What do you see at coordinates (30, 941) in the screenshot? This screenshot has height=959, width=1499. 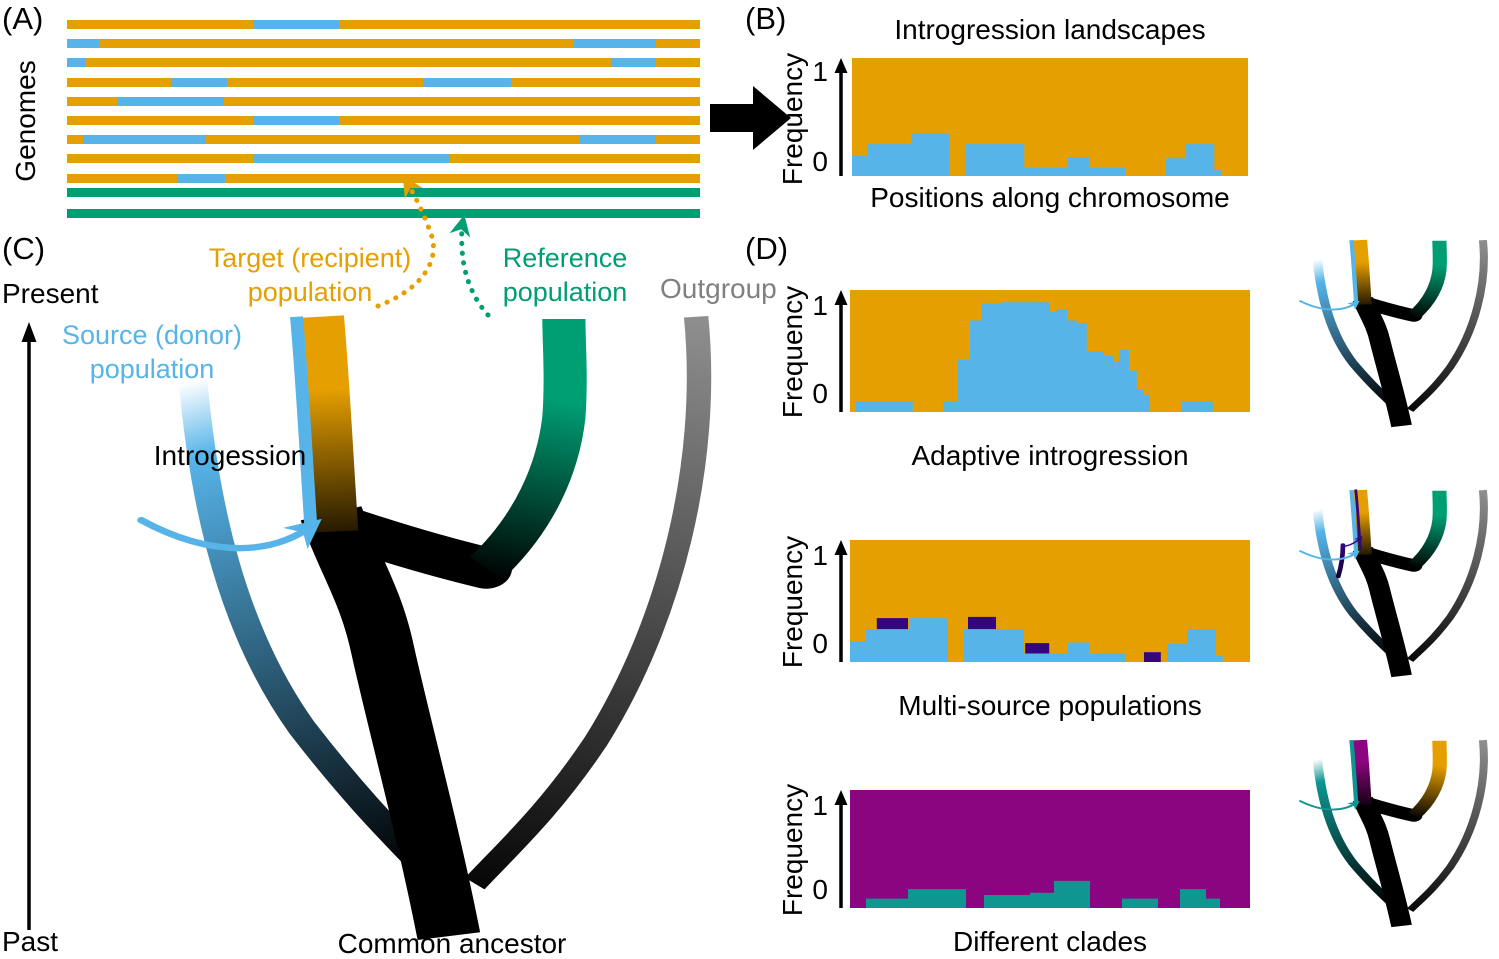 I see `past-label: Past` at bounding box center [30, 941].